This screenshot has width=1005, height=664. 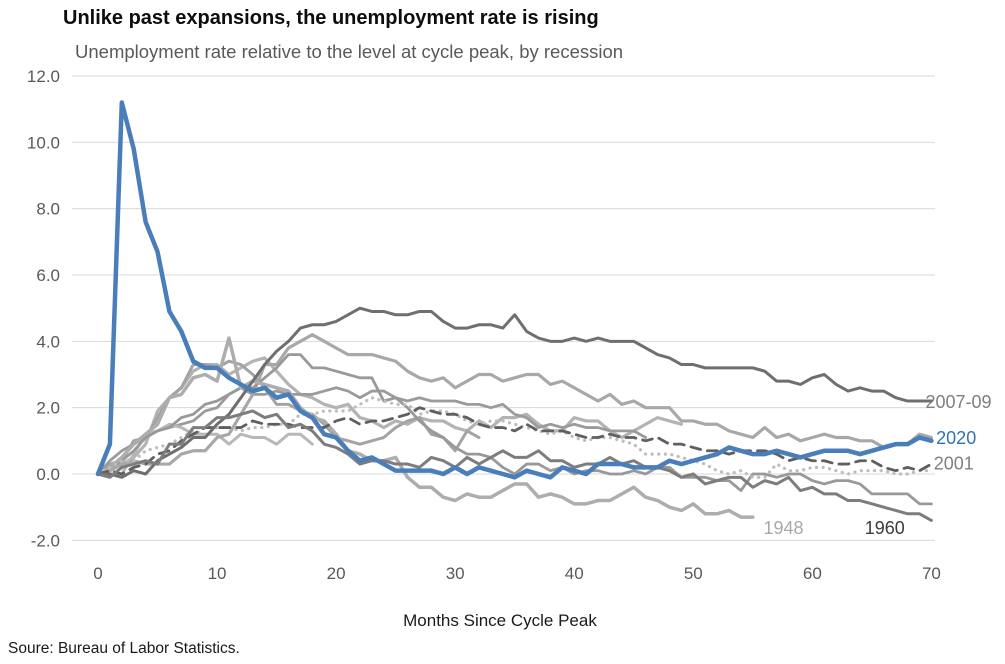 What do you see at coordinates (574, 573) in the screenshot?
I see `x-tick-label: 40` at bounding box center [574, 573].